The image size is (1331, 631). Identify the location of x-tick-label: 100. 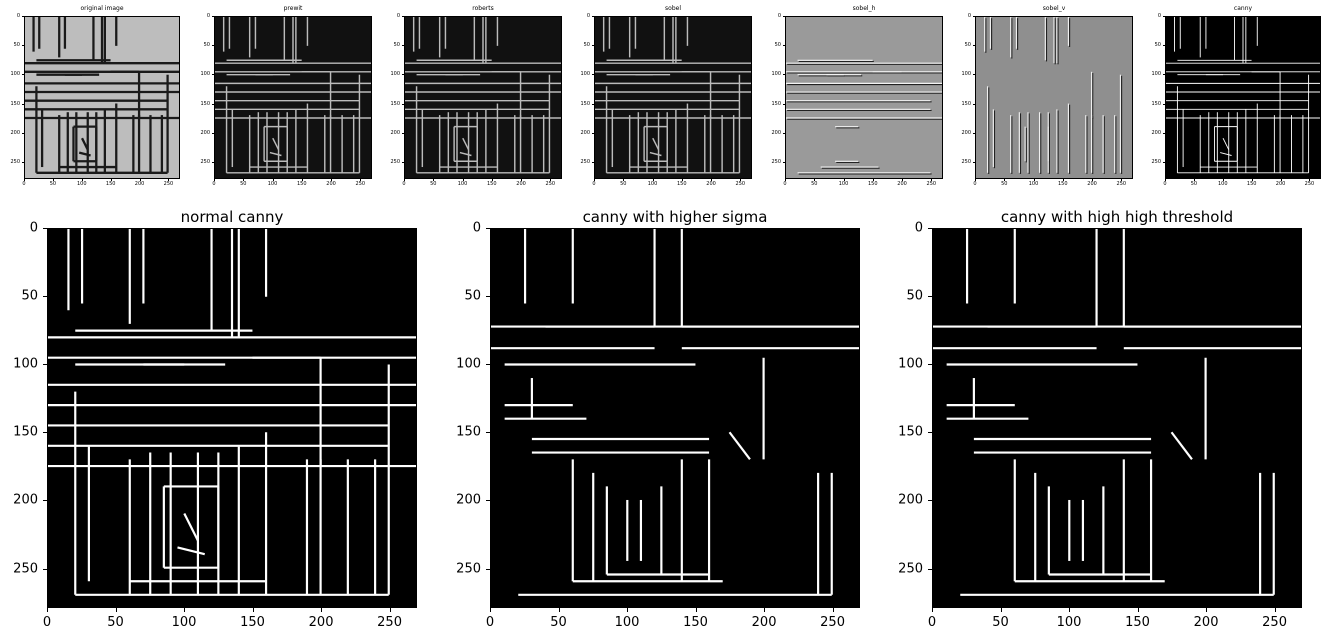
(1033, 184).